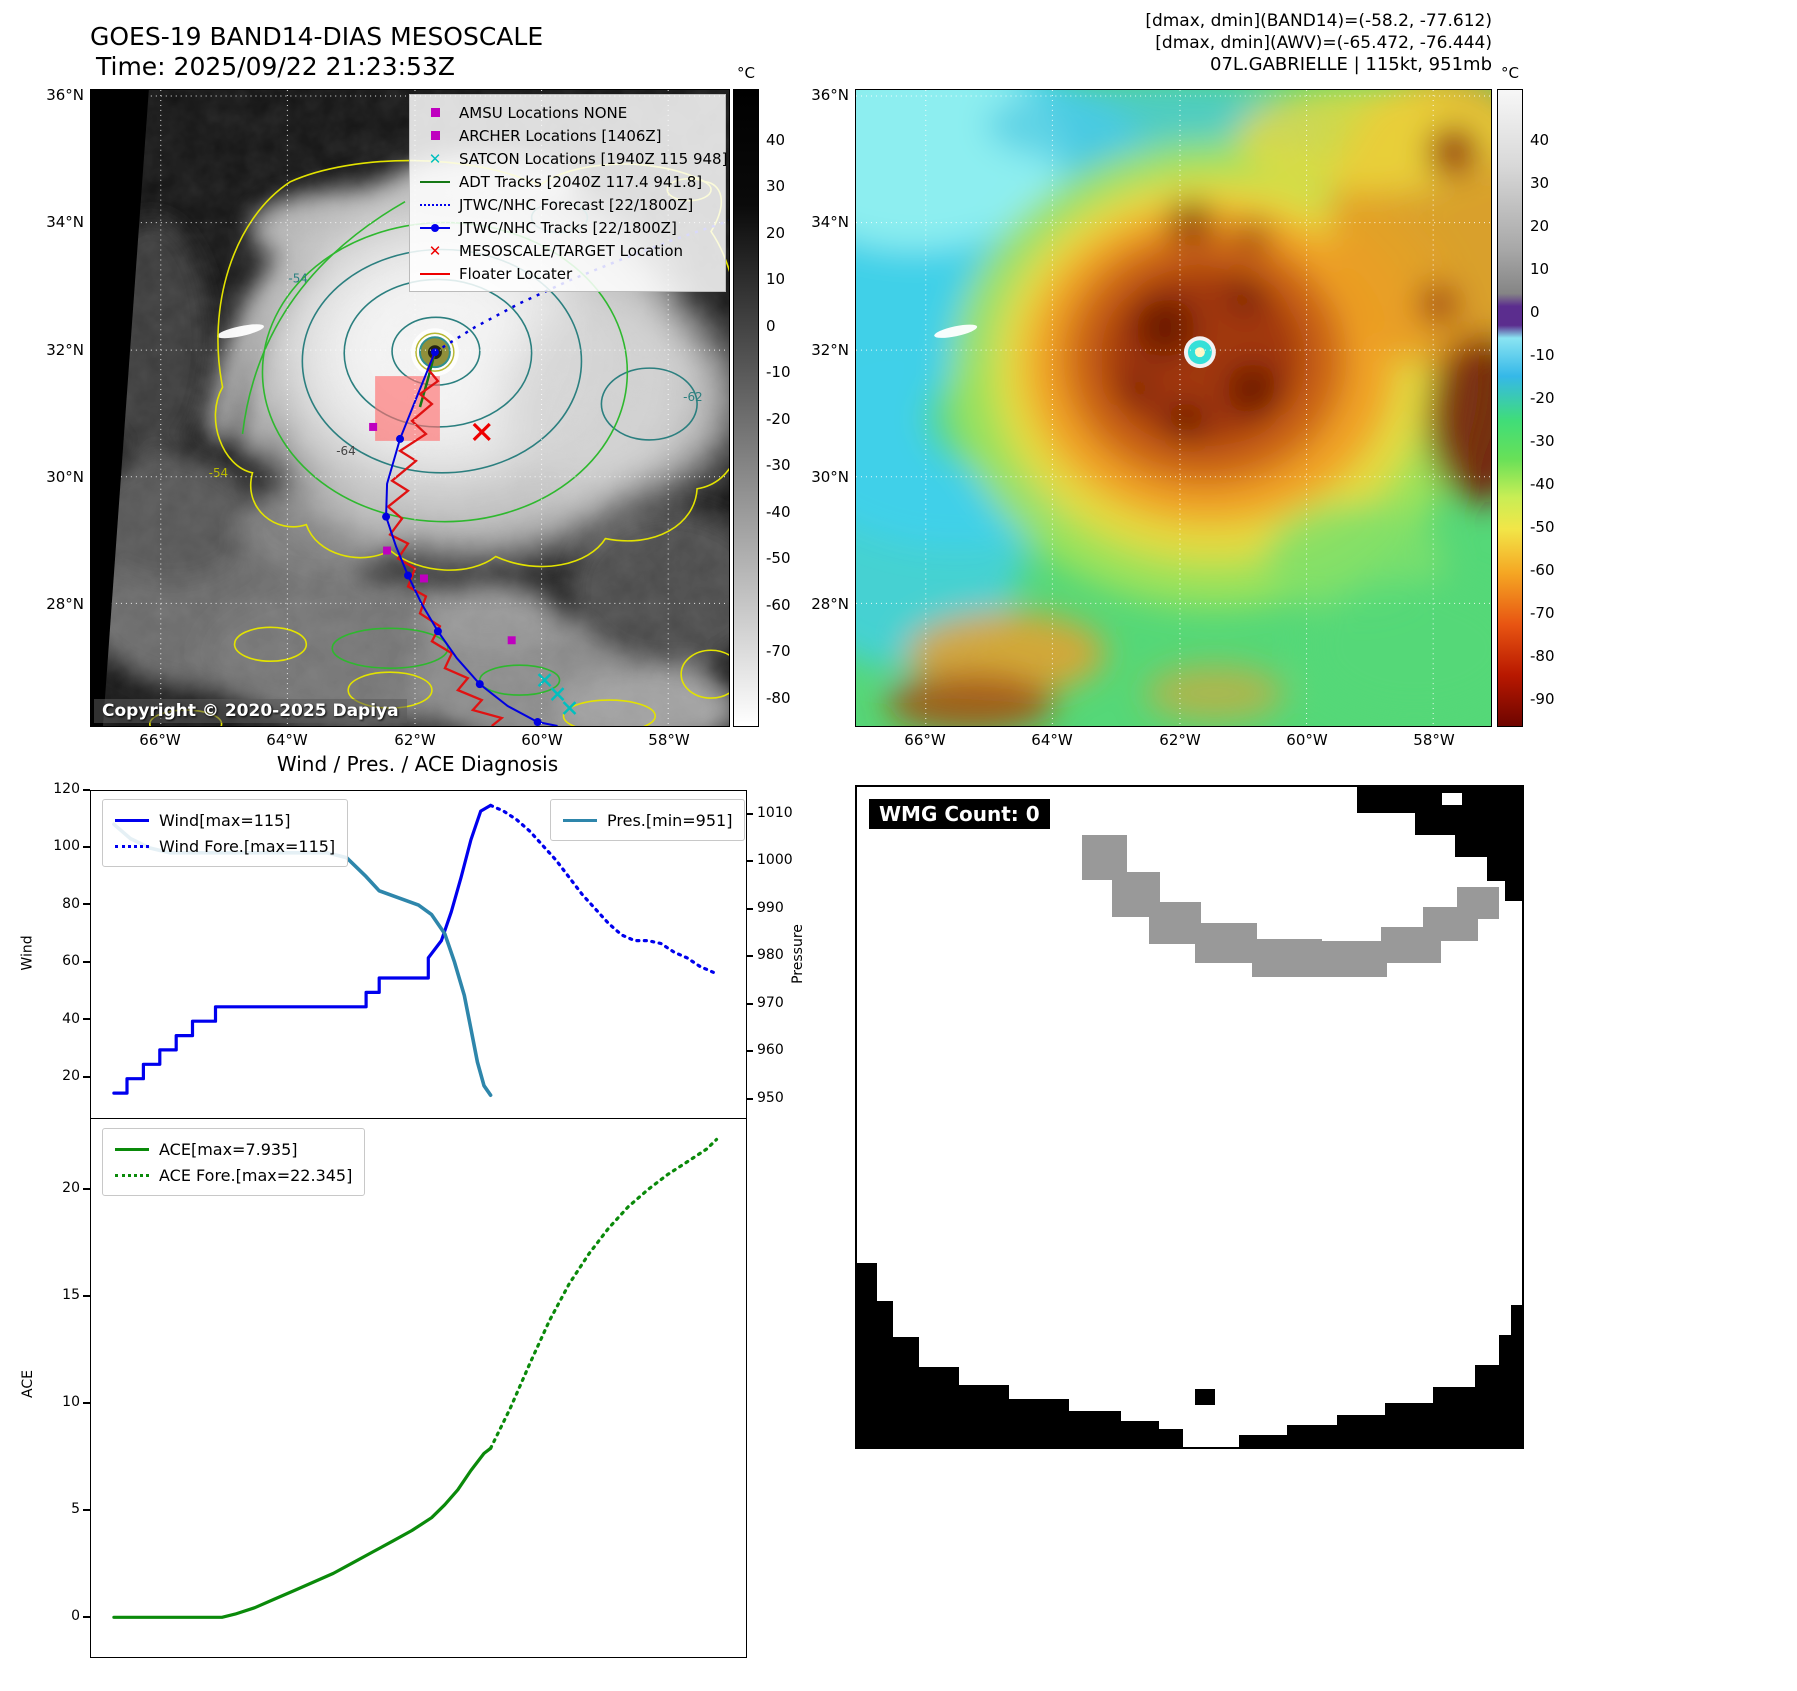 The height and width of the screenshot is (1691, 1797). Describe the element at coordinates (445, 538) in the screenshot. I see `floater-track-line` at that location.